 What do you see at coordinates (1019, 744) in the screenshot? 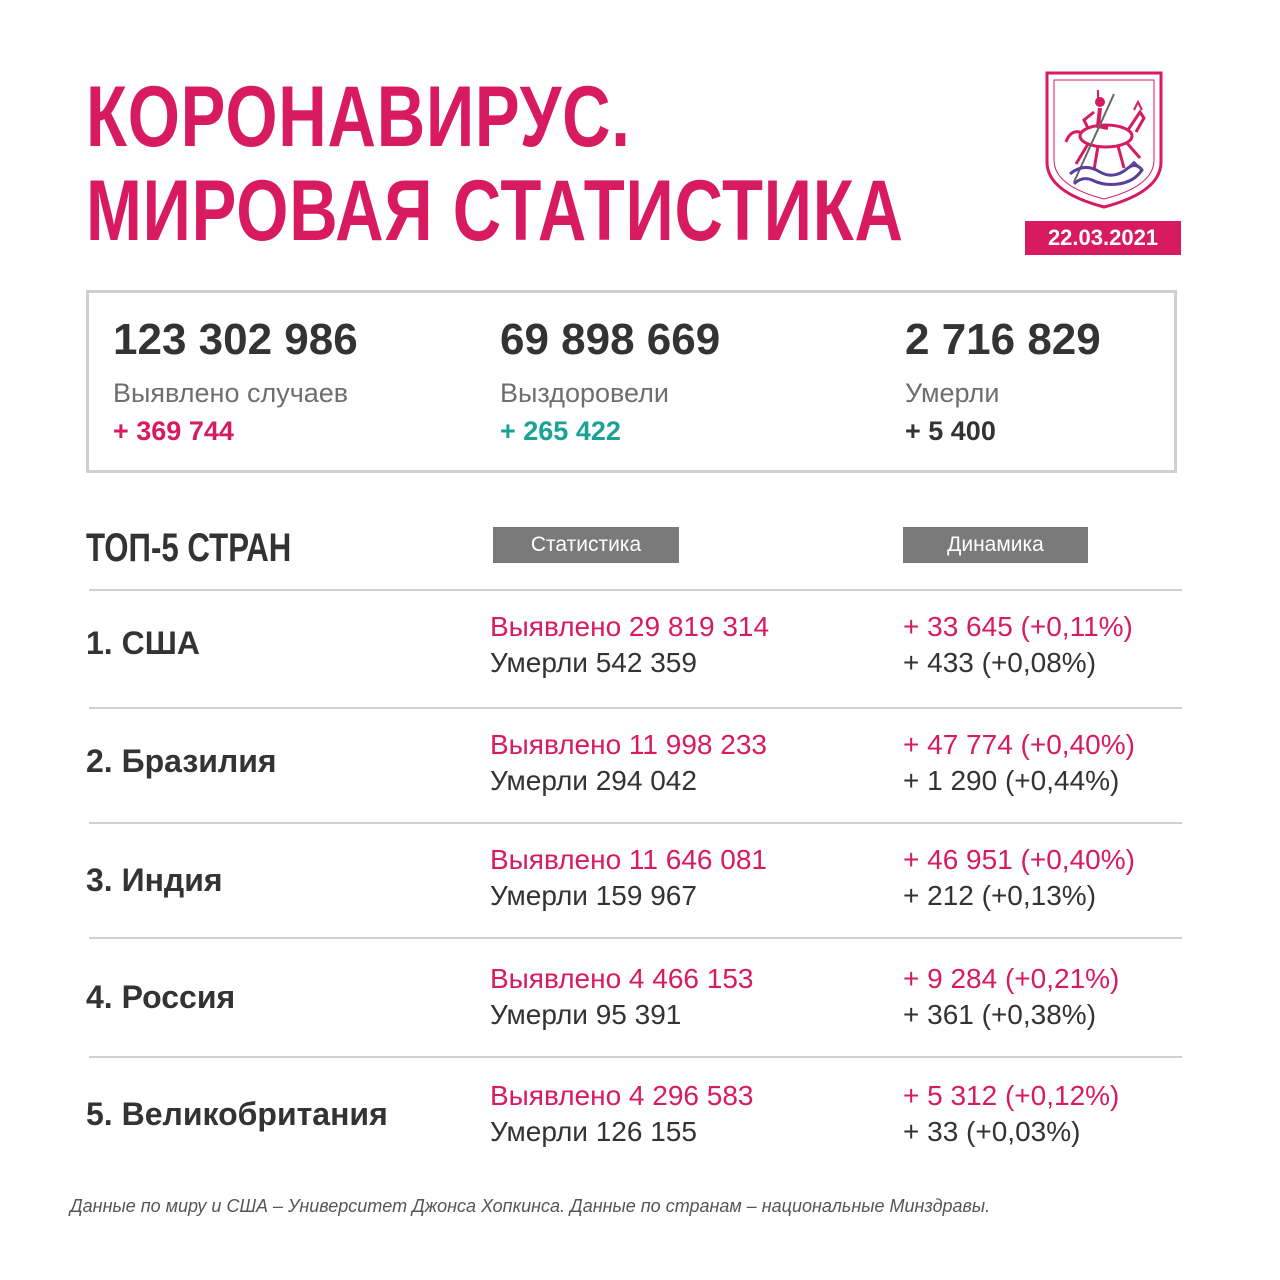
I see `country-cases-delta: + 47 774 (+0,40%)` at bounding box center [1019, 744].